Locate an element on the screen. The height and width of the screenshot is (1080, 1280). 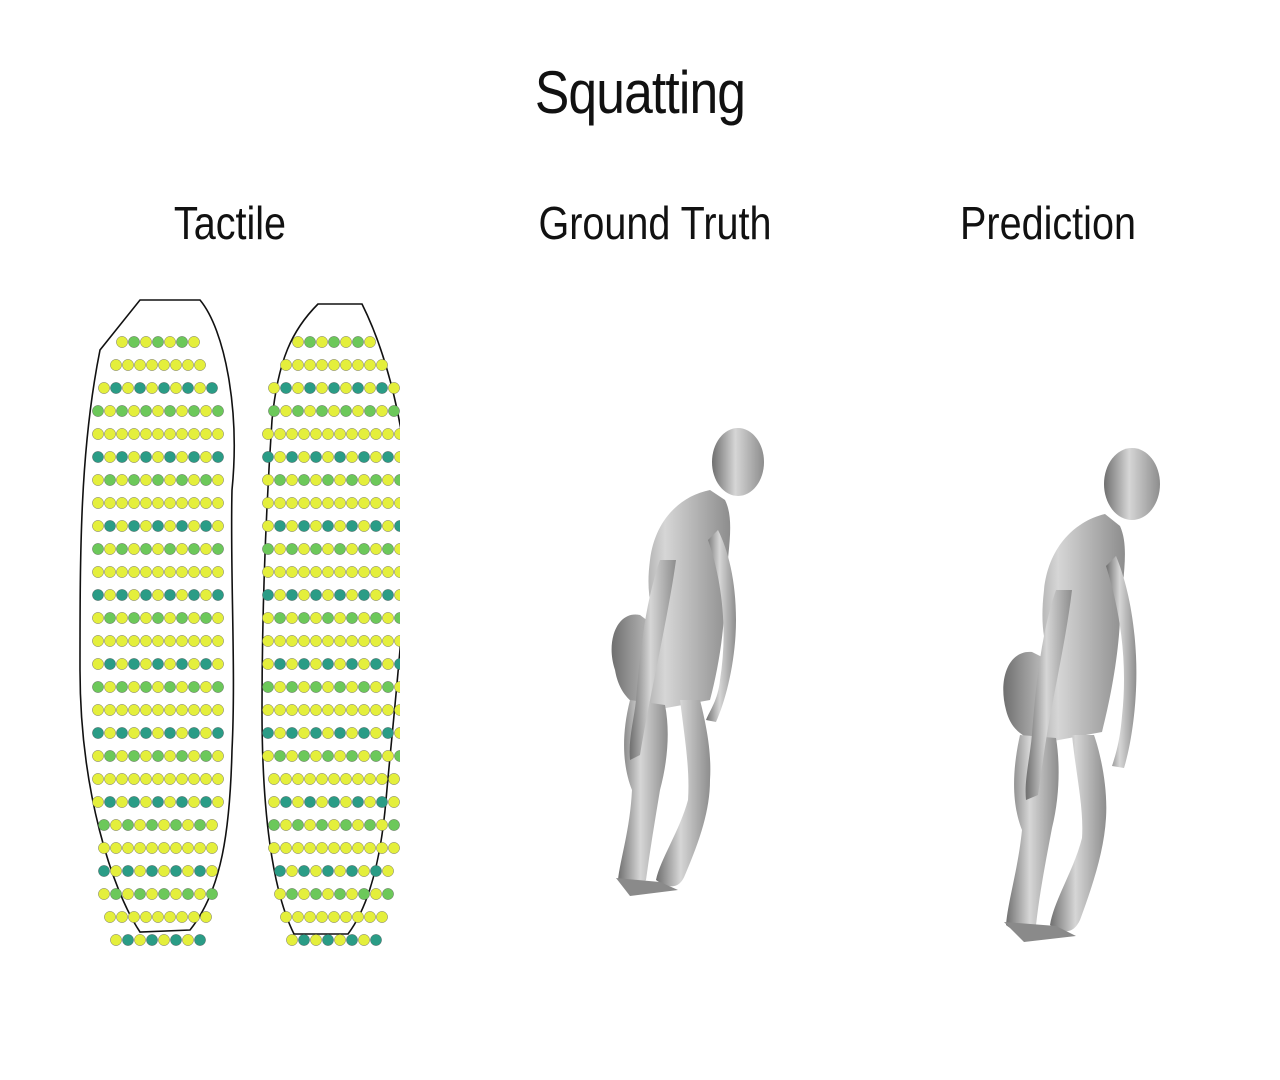
feet is located at coordinates (1040, 932).